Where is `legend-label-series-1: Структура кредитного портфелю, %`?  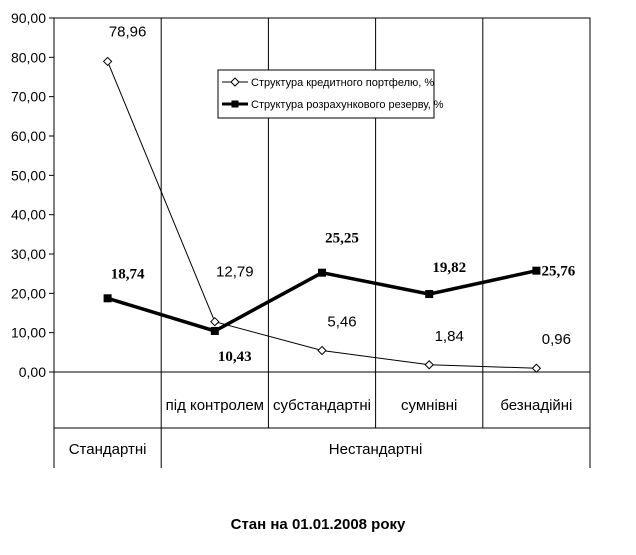
legend-label-series-1: Структура кредитного портфелю, % is located at coordinates (342, 83).